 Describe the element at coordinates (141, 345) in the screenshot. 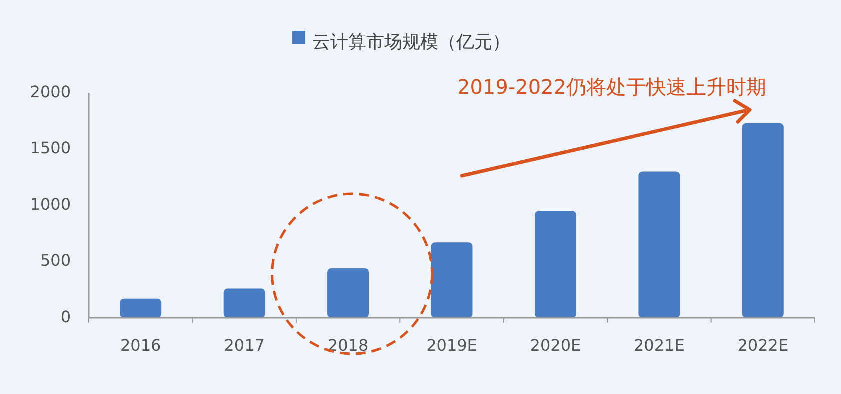

I see `x-tick-label: 2016` at that location.